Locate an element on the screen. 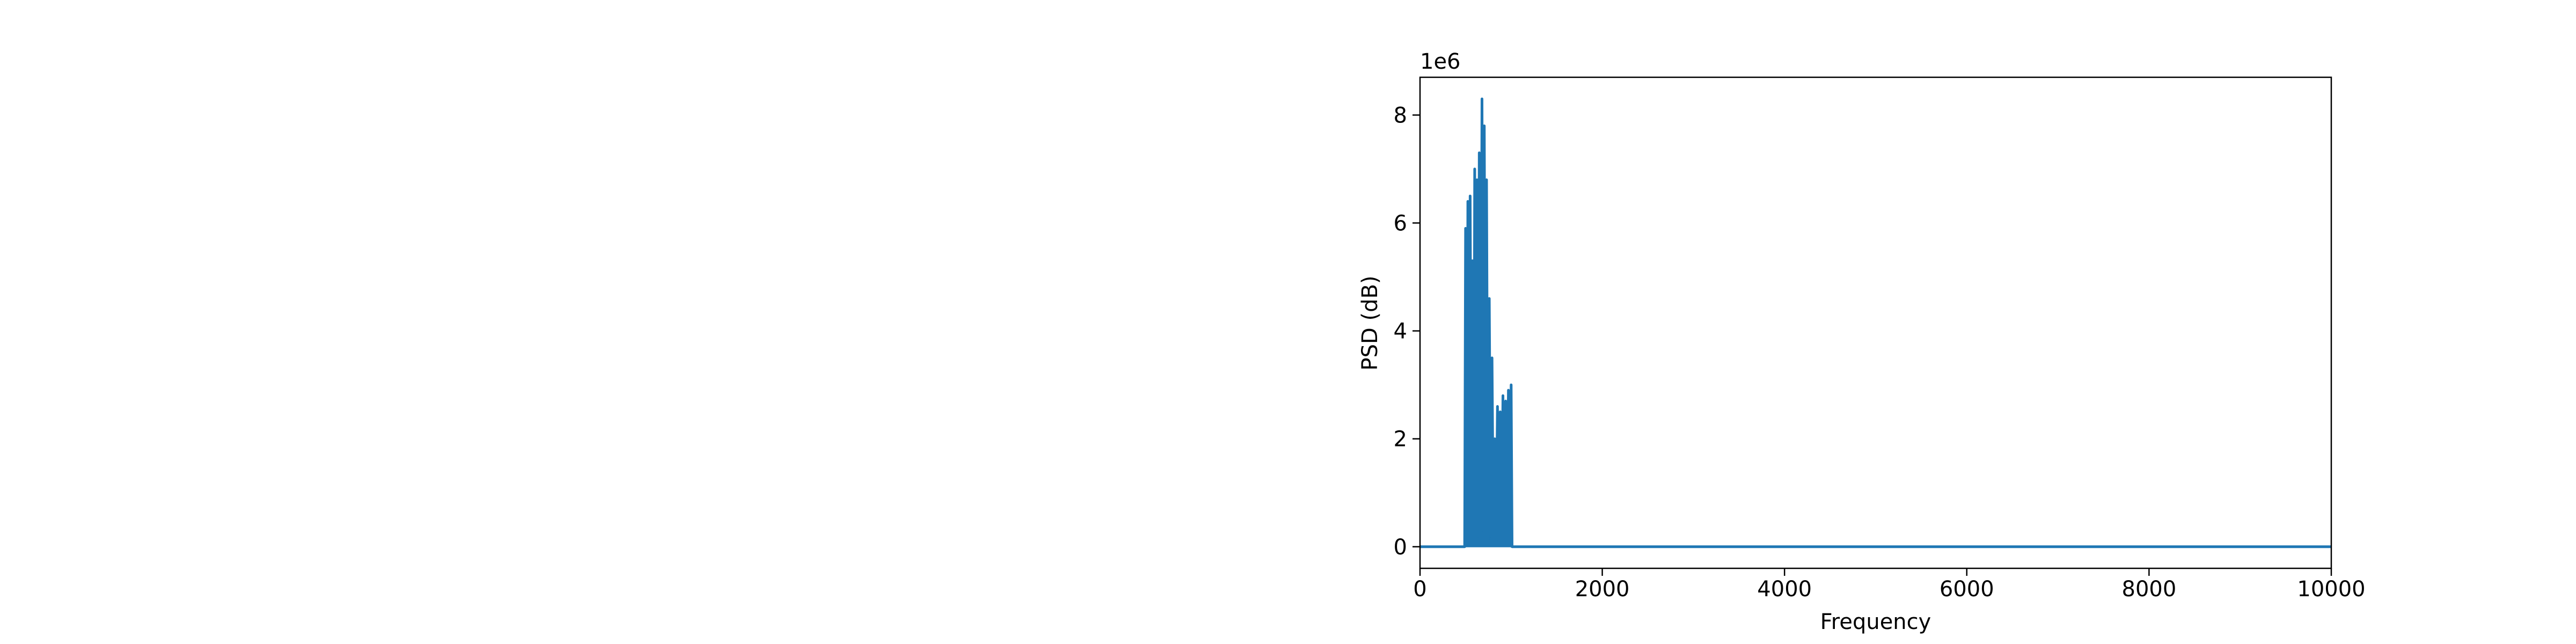  x-tick-label: 8000 is located at coordinates (2149, 589).